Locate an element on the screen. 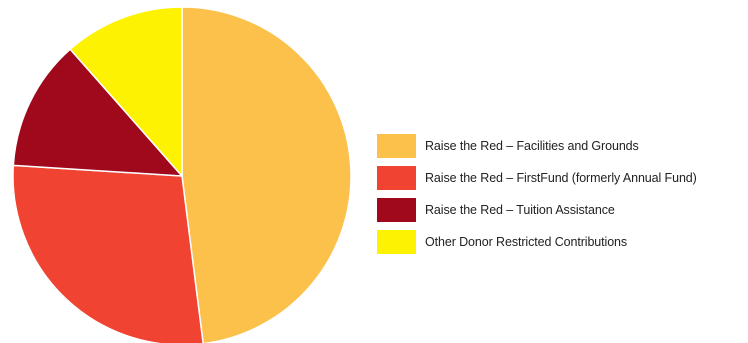 This screenshot has width=748, height=343. legend-label-other-restricted: Other Donor Restricted Contributions is located at coordinates (526, 242).